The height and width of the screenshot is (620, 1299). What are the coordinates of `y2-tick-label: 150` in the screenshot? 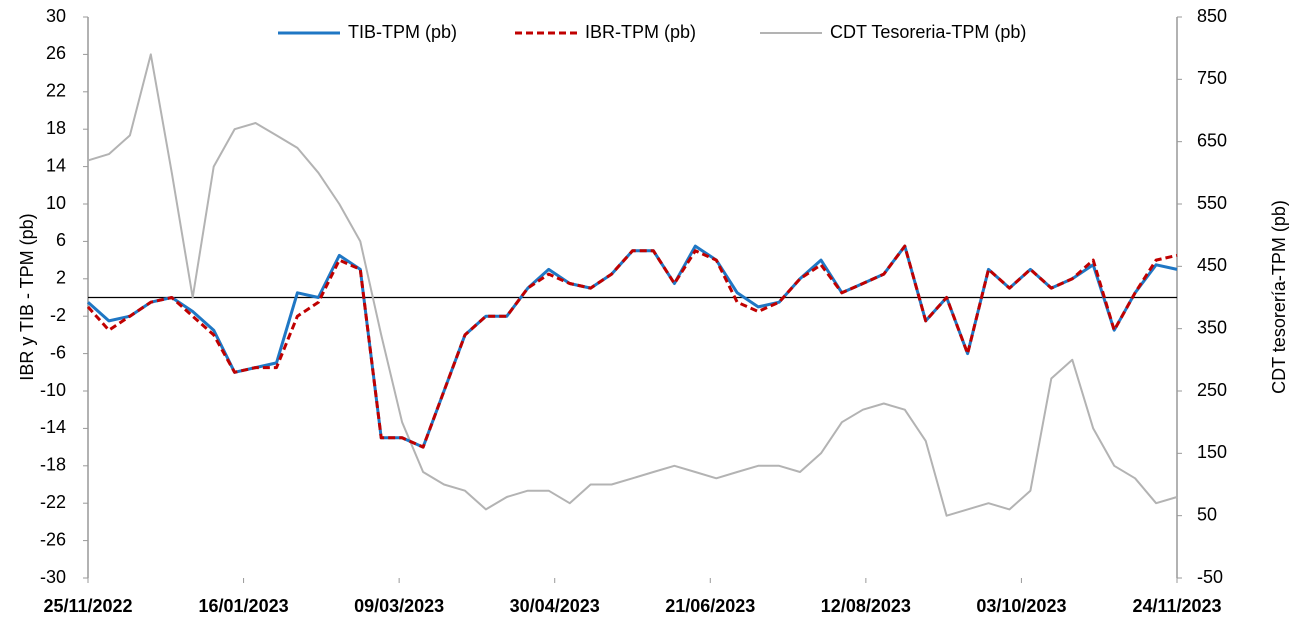 It's located at (1212, 452).